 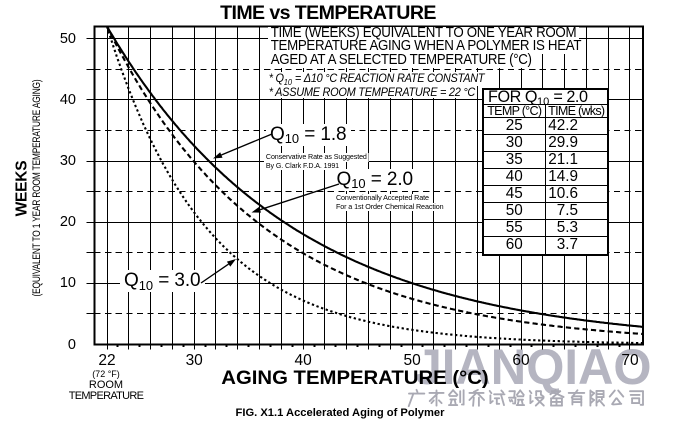 I want to click on svg-text: JIANQIAO, so click(x=533, y=367).